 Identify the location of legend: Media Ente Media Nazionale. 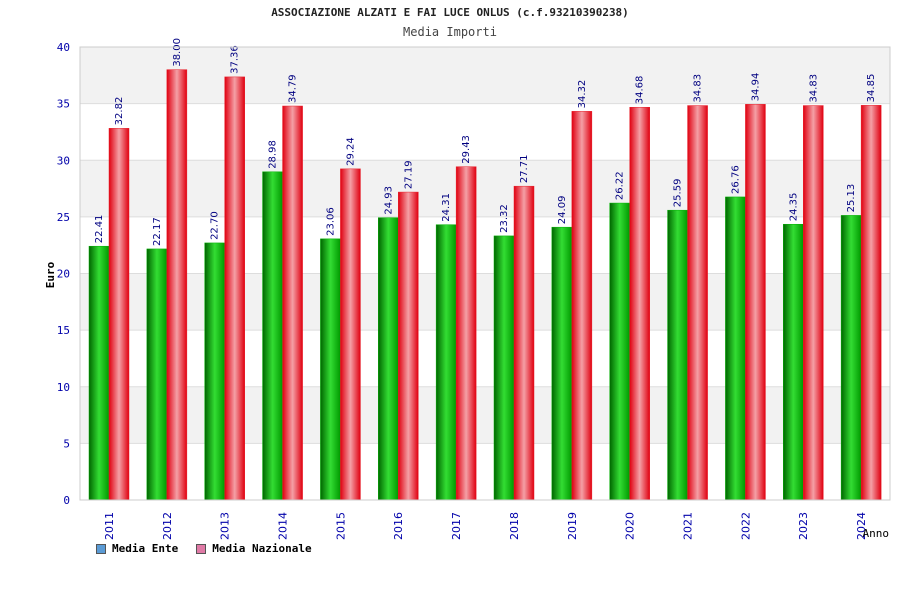
(204, 548).